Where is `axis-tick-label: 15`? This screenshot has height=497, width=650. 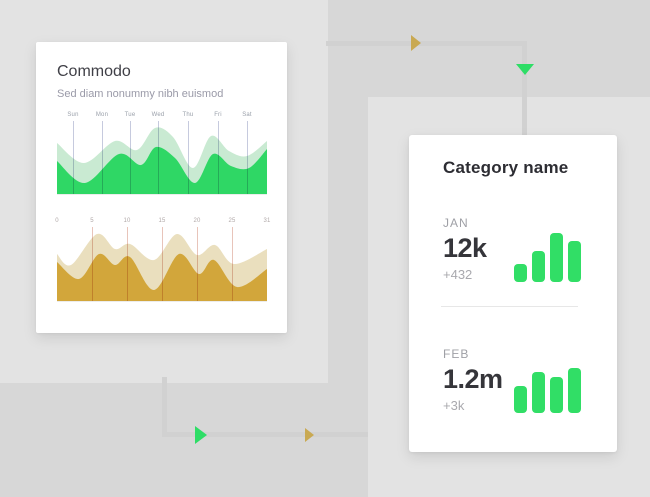
axis-tick-label: 15 is located at coordinates (162, 221).